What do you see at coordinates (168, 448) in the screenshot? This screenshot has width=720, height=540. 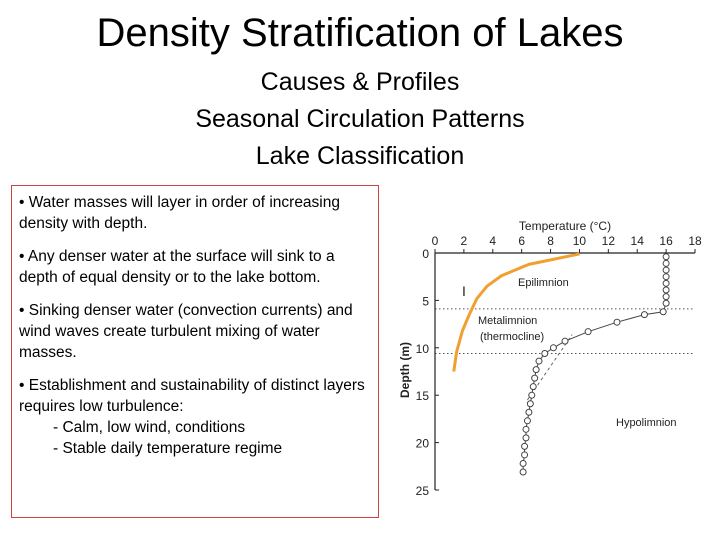 I see `bullet-4-sub-2: - Stable daily temperature regime` at bounding box center [168, 448].